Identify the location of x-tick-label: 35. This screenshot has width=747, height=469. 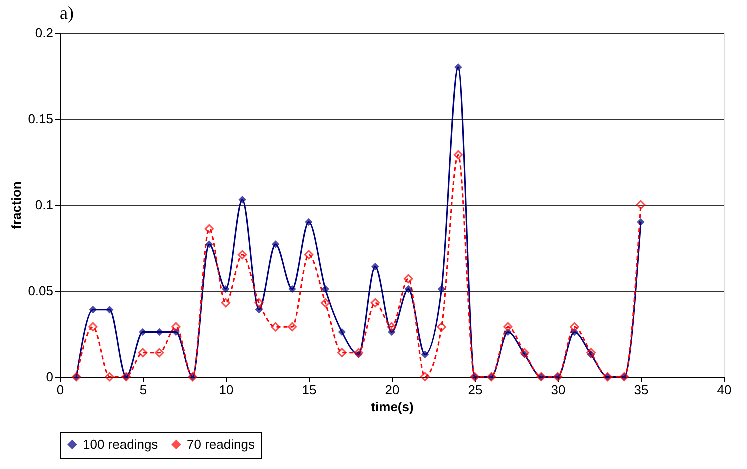
(641, 390).